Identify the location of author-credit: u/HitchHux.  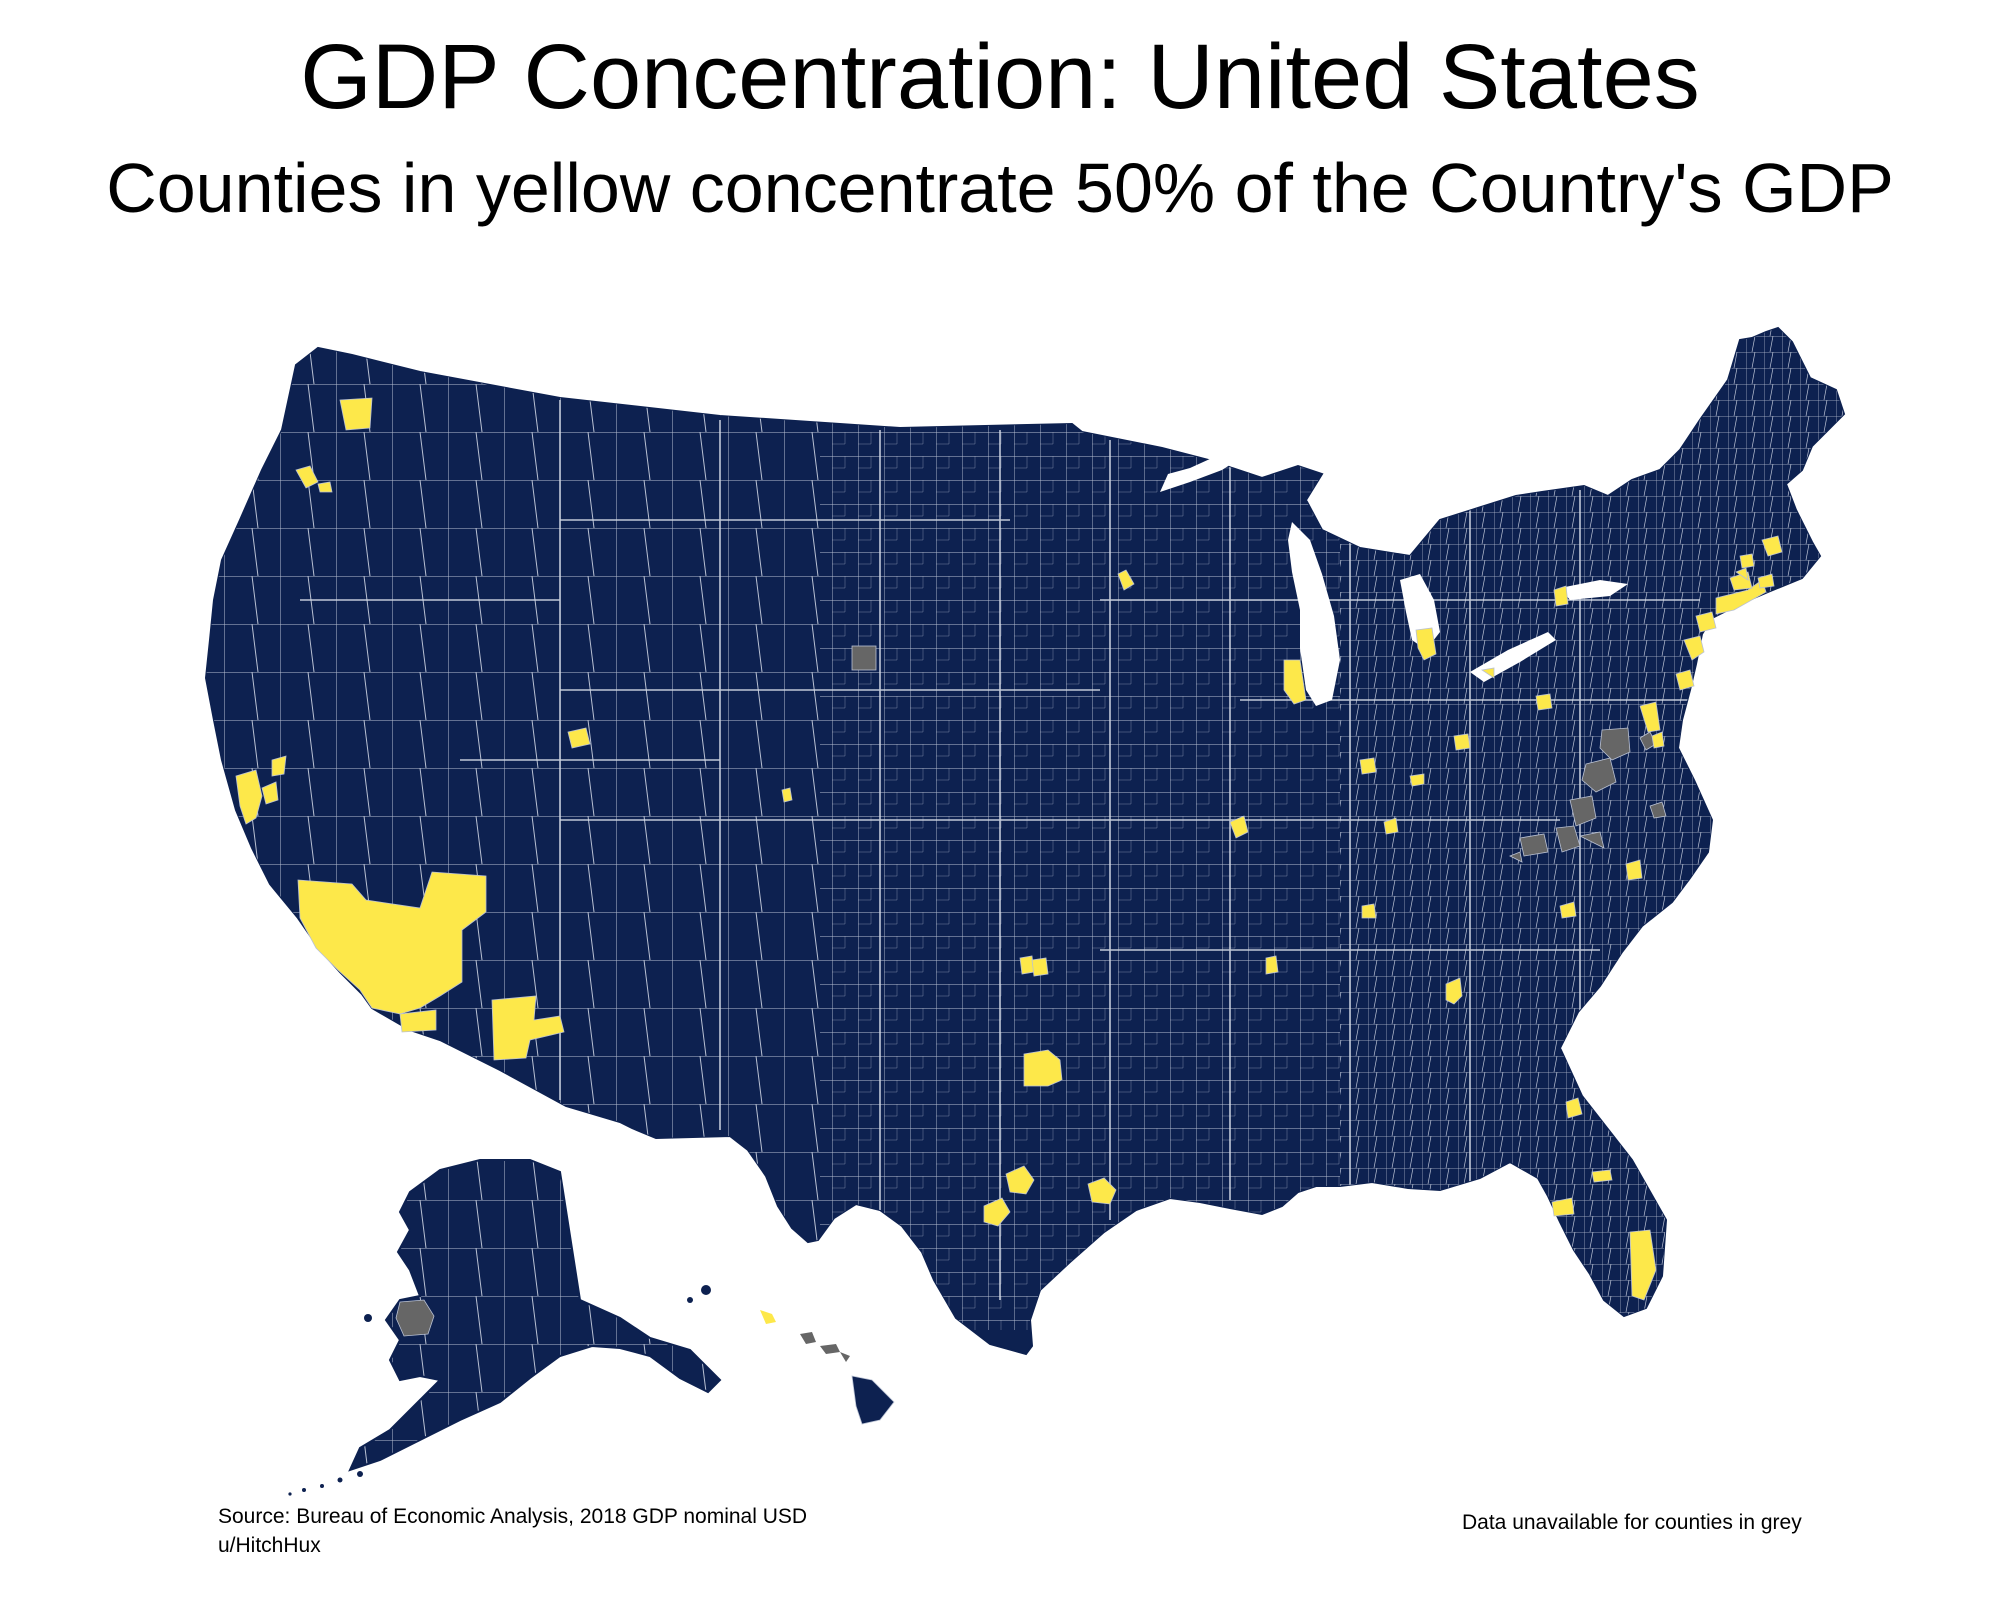
(269, 1545).